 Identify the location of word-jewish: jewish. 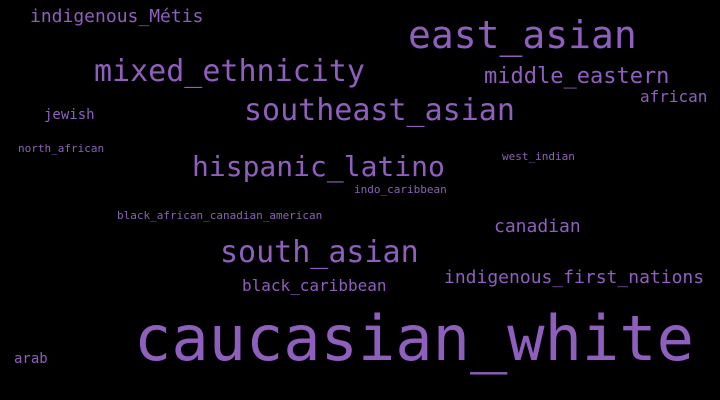
(69, 115).